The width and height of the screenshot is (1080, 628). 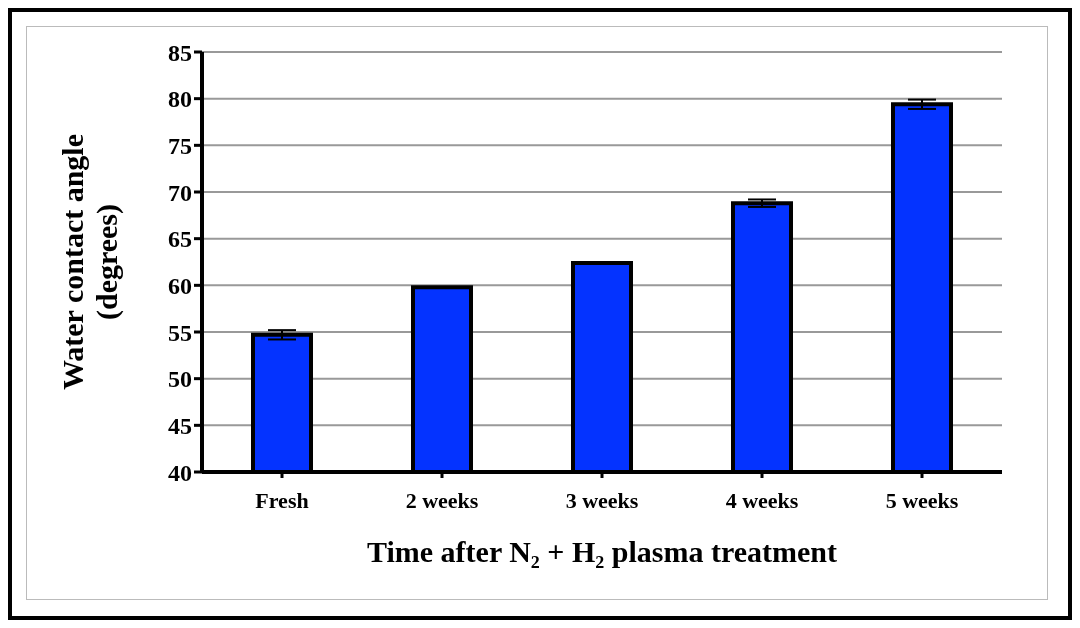 What do you see at coordinates (602, 551) in the screenshot?
I see `x-axis-title: Time after N₂ + H₂ plasma treatment` at bounding box center [602, 551].